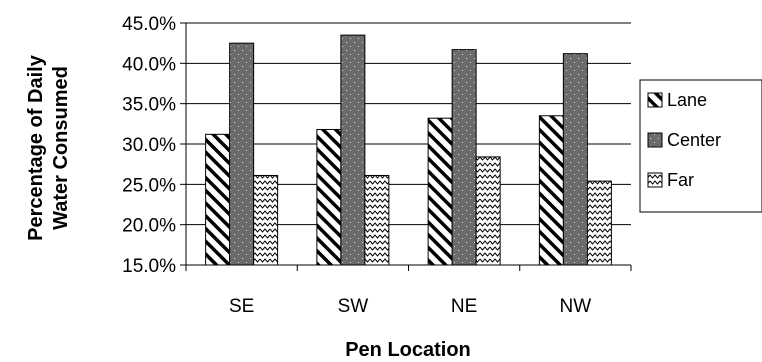 This screenshot has width=762, height=362. What do you see at coordinates (377, 220) in the screenshot?
I see `bar-far-sw` at bounding box center [377, 220].